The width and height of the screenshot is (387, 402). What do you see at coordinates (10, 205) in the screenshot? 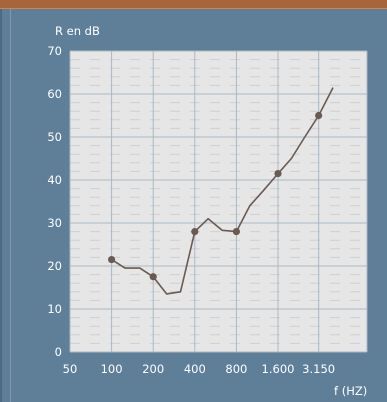
I see `panel-border` at bounding box center [10, 205].